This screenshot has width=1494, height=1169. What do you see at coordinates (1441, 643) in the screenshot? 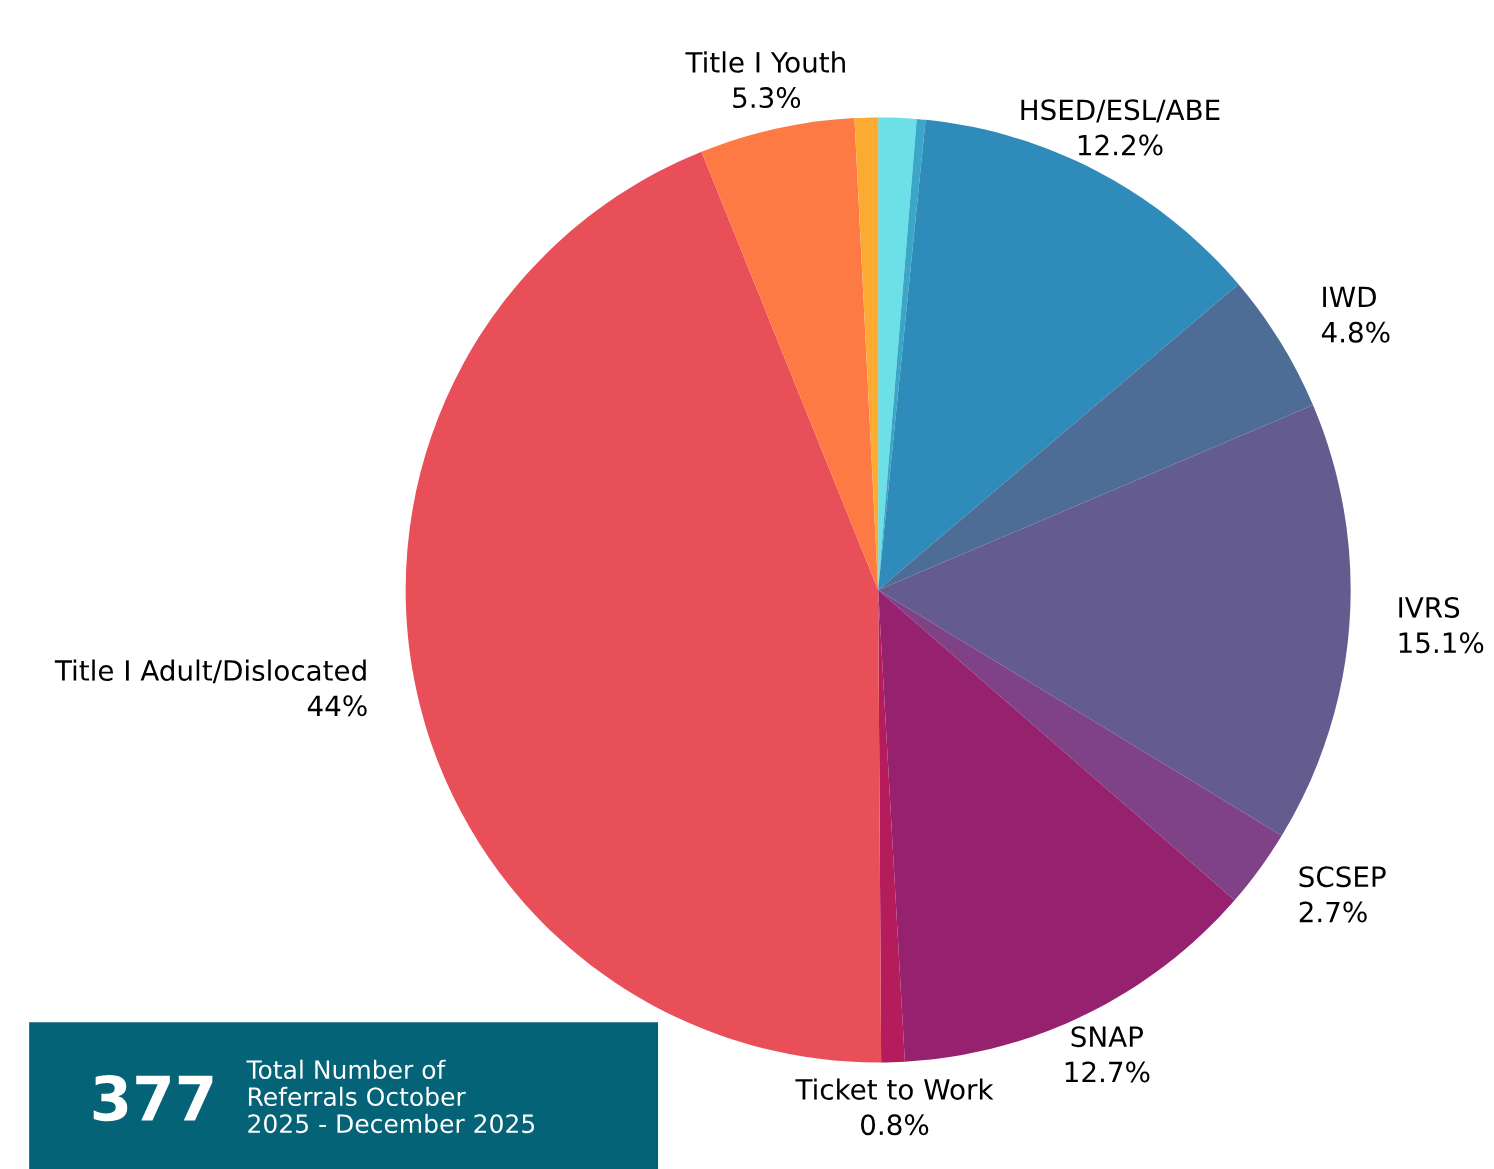
I see `data-label: 15.1%` at bounding box center [1441, 643].